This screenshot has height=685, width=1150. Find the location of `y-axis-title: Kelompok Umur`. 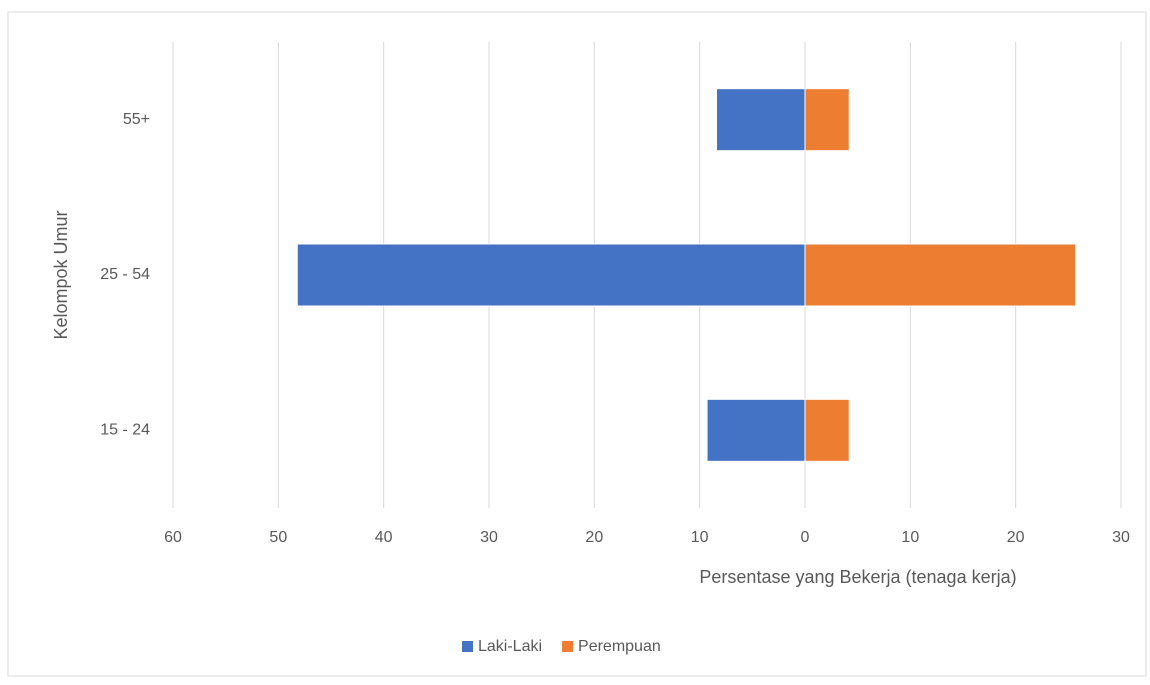

y-axis-title: Kelompok Umur is located at coordinates (61, 274).